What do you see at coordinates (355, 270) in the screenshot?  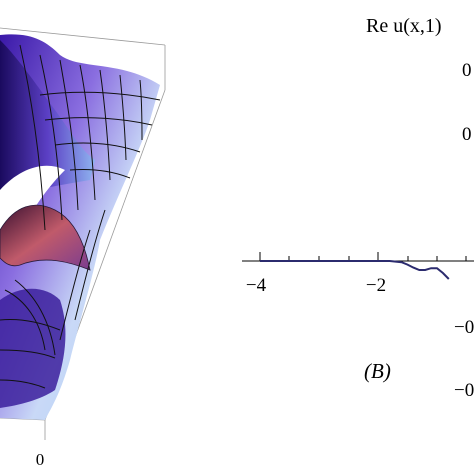 I see `data-series-line` at bounding box center [355, 270].